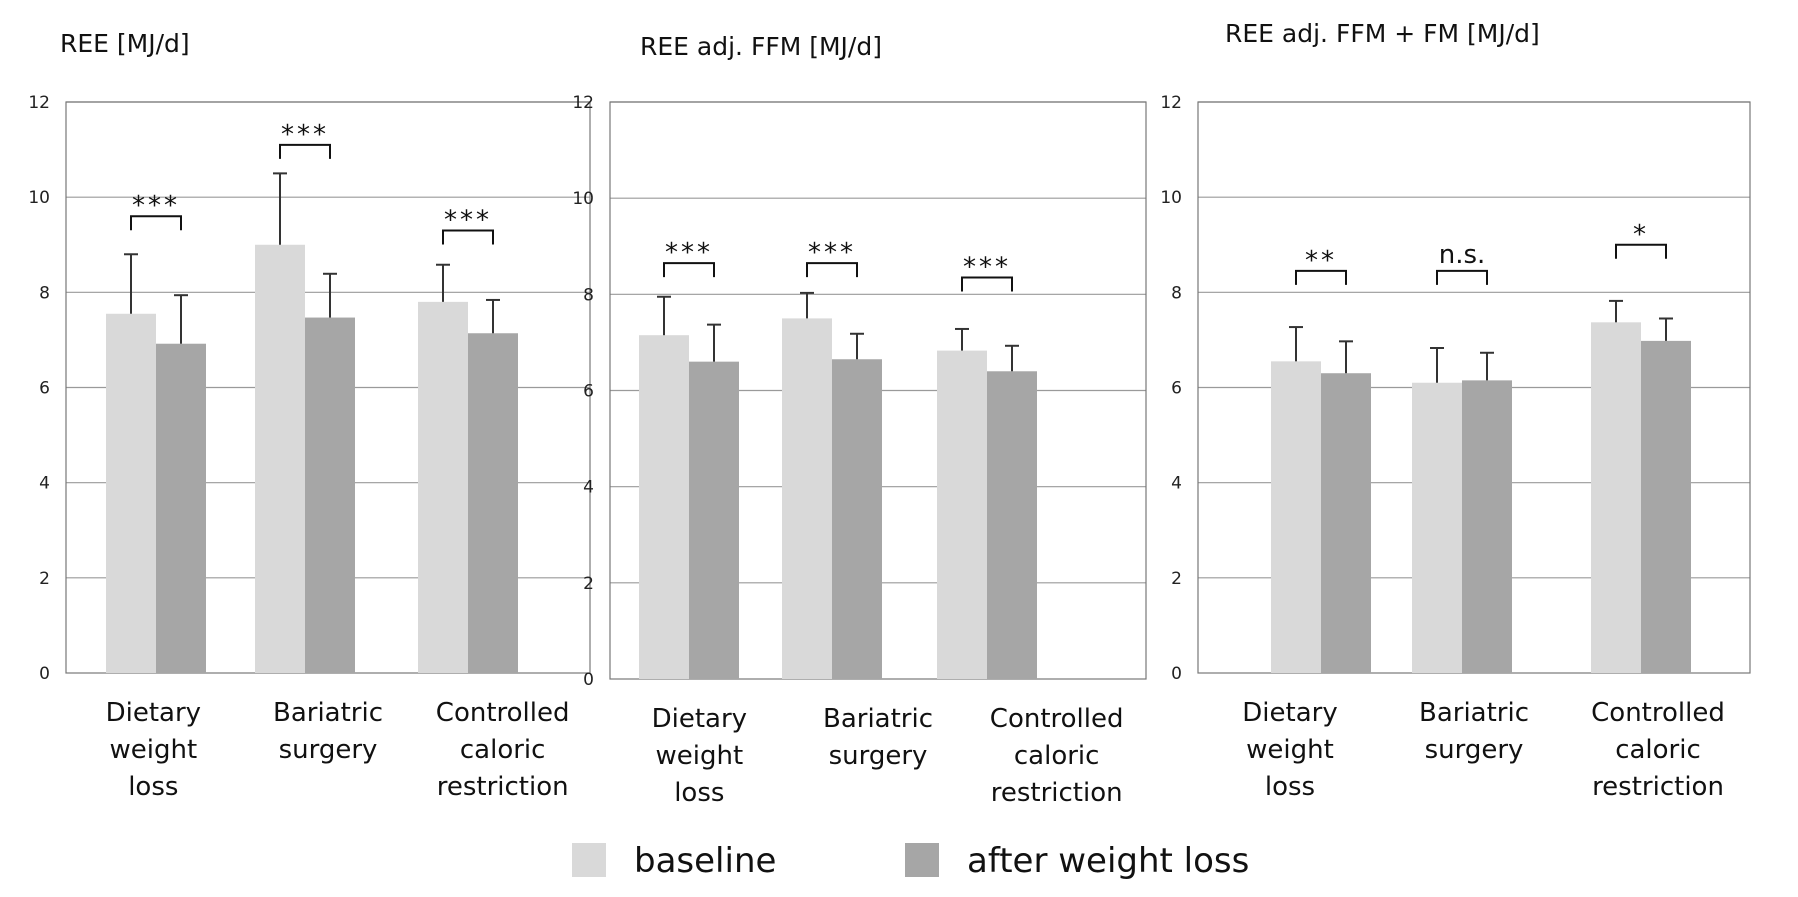 Image resolution: width=1798 pixels, height=897 pixels. What do you see at coordinates (1382, 33) in the screenshot?
I see `panel-title: REE adj. FFM + FM [MJ/d]` at bounding box center [1382, 33].